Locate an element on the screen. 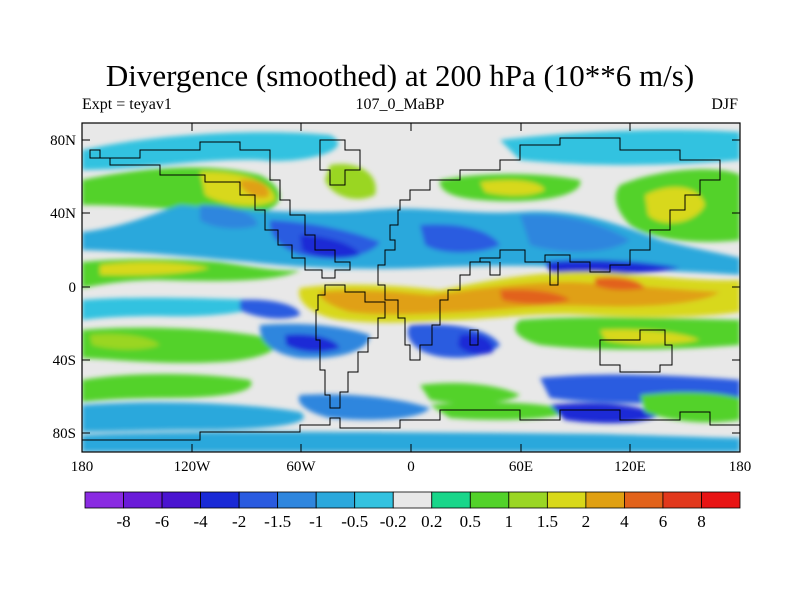 The width and height of the screenshot is (800, 600). lon-label-120w: 120W is located at coordinates (193, 467).